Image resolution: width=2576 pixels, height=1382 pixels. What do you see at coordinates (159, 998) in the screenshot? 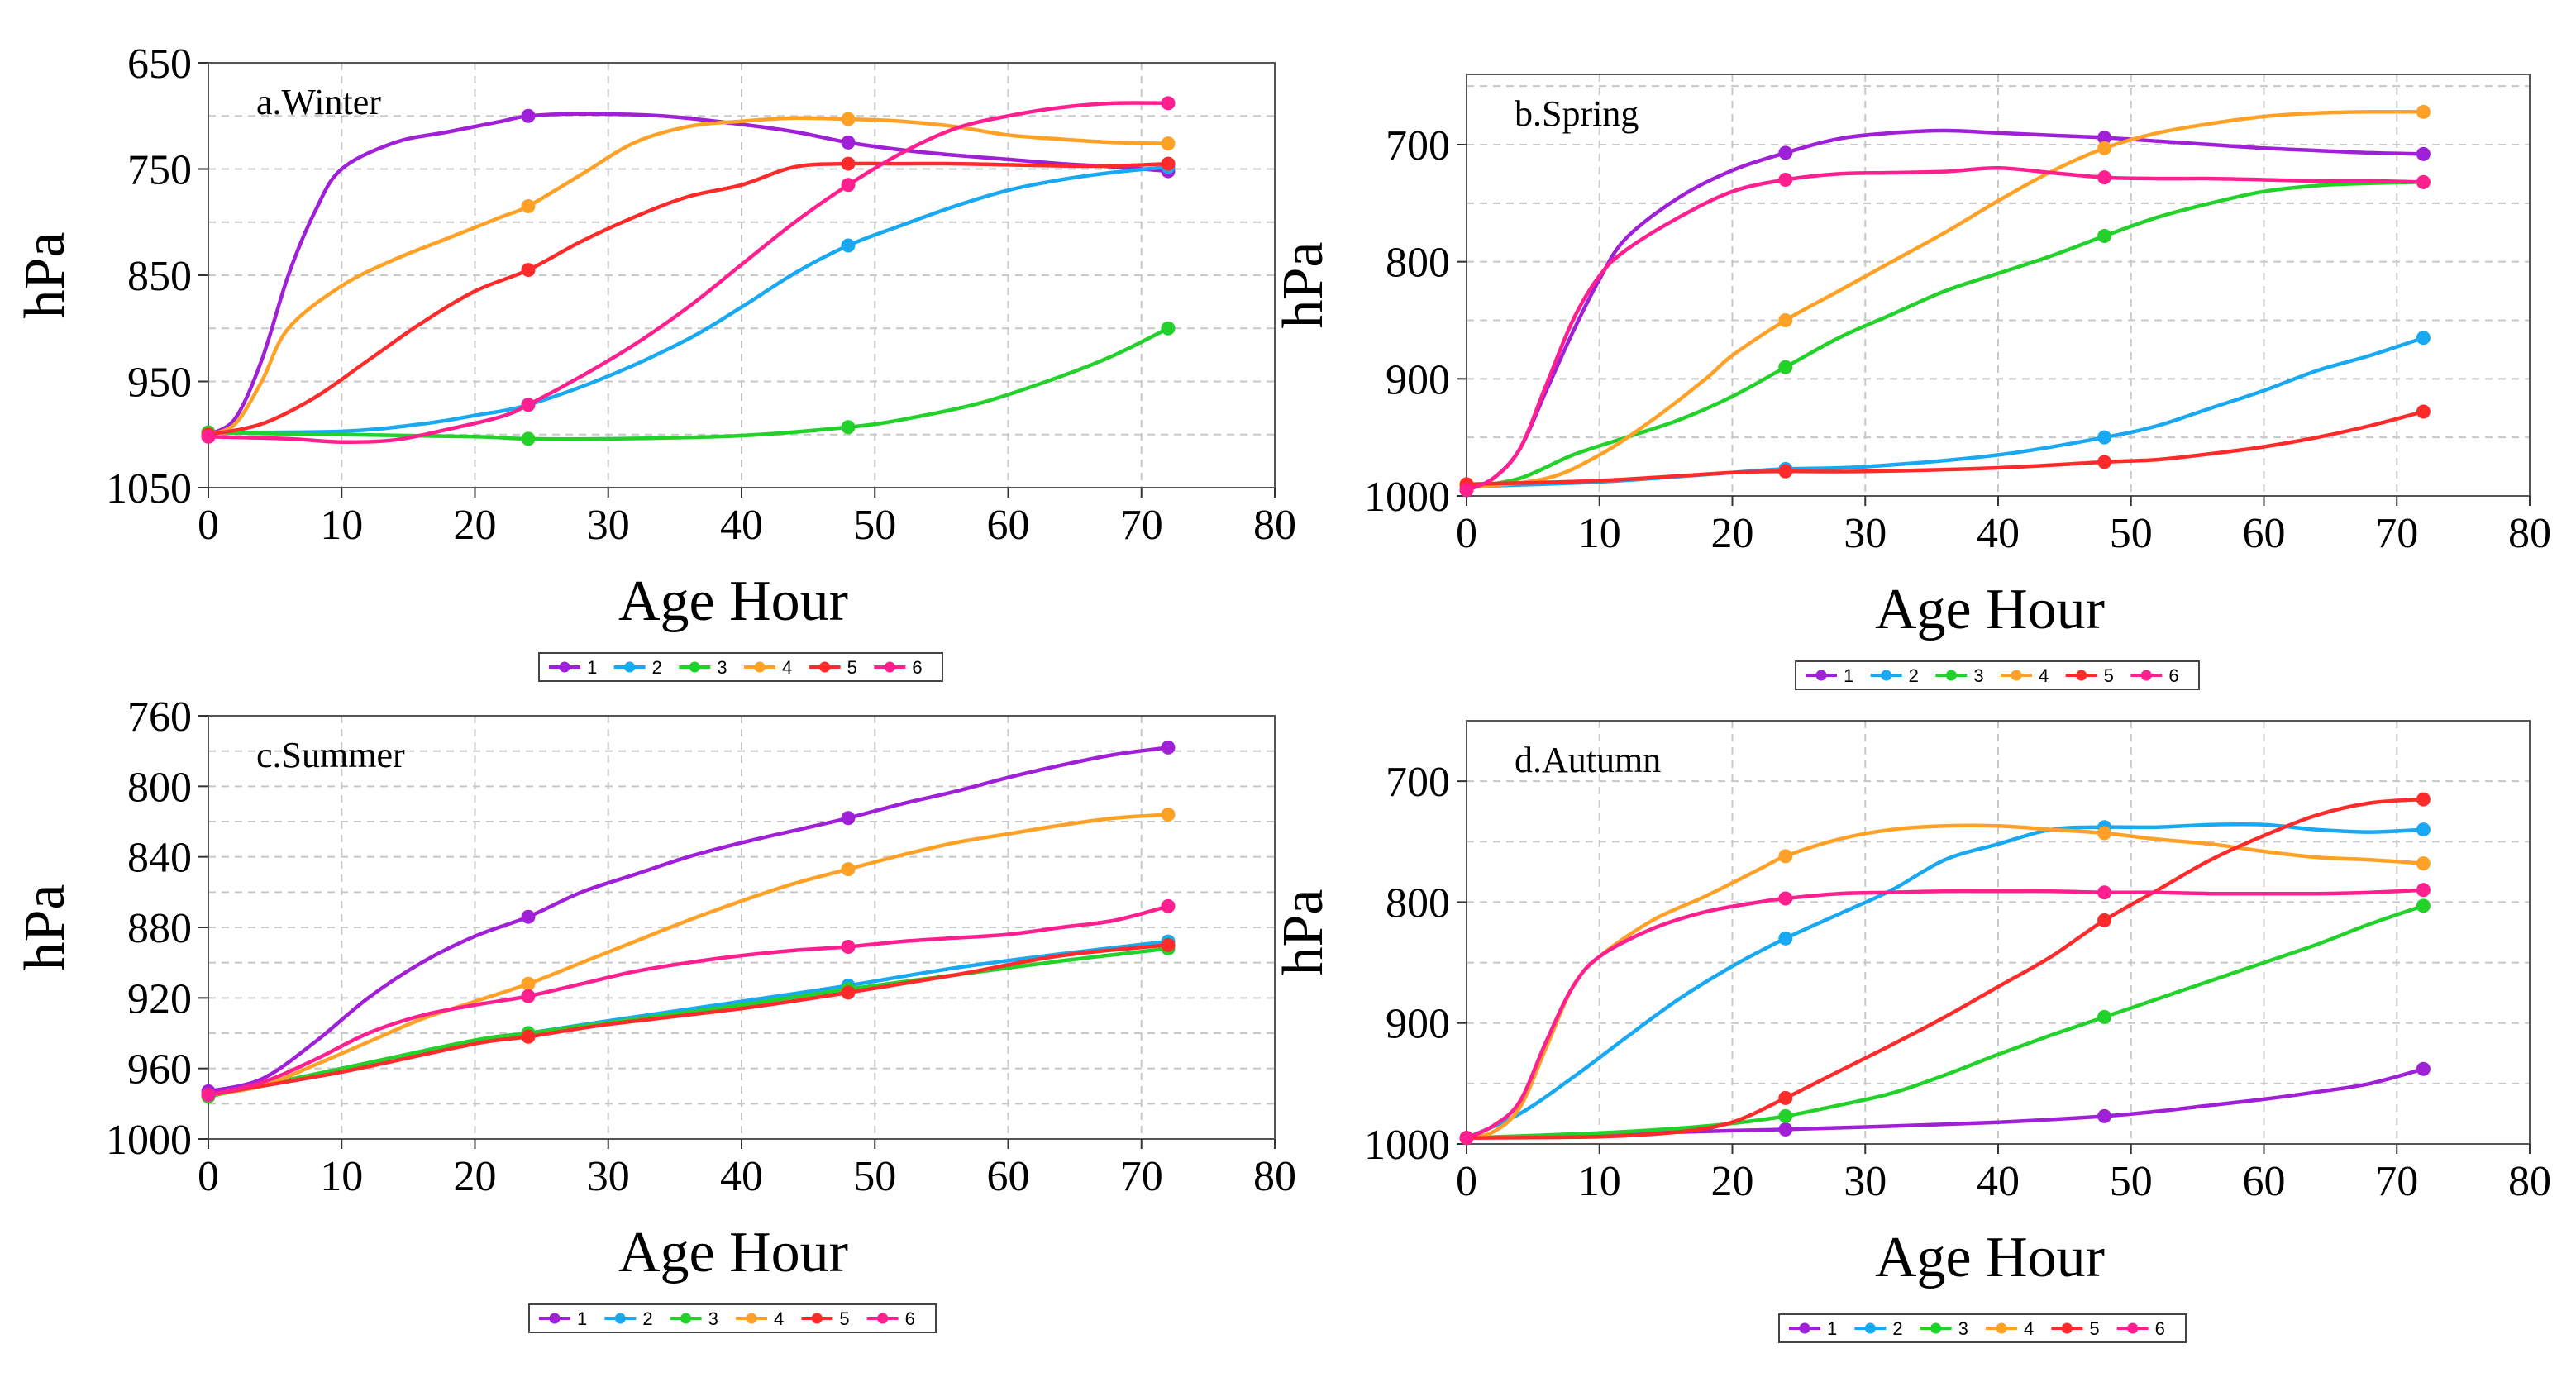
I see `y-tick-label: 920` at bounding box center [159, 998].